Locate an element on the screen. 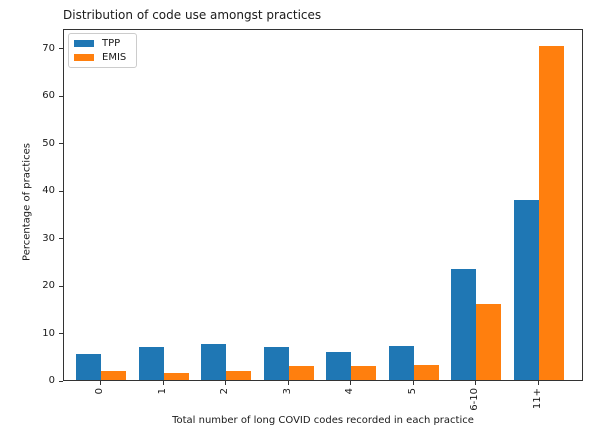  x-tick-label: 1 is located at coordinates (162, 391).